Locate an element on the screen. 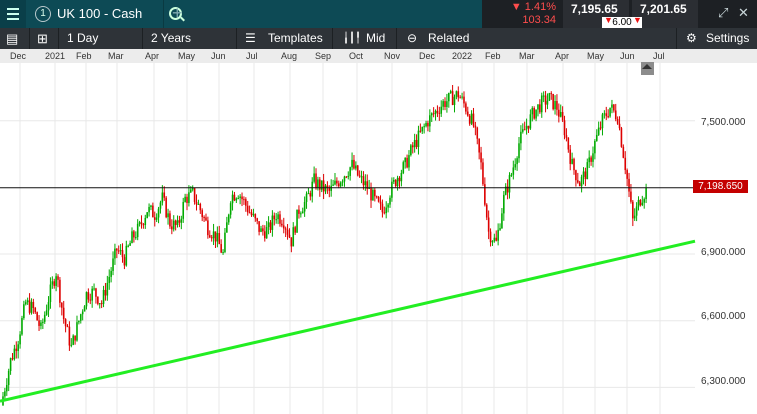 The image size is (757, 414). interval-select: 1 Day is located at coordinates (83, 38).